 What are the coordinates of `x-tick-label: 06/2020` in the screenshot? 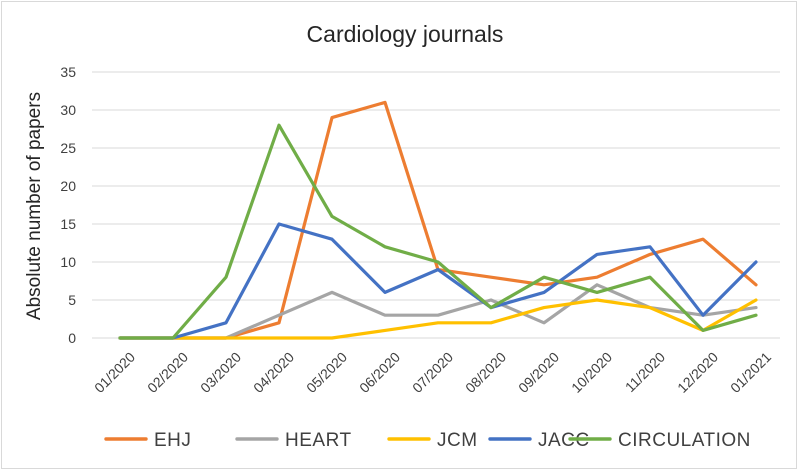 It's located at (379, 372).